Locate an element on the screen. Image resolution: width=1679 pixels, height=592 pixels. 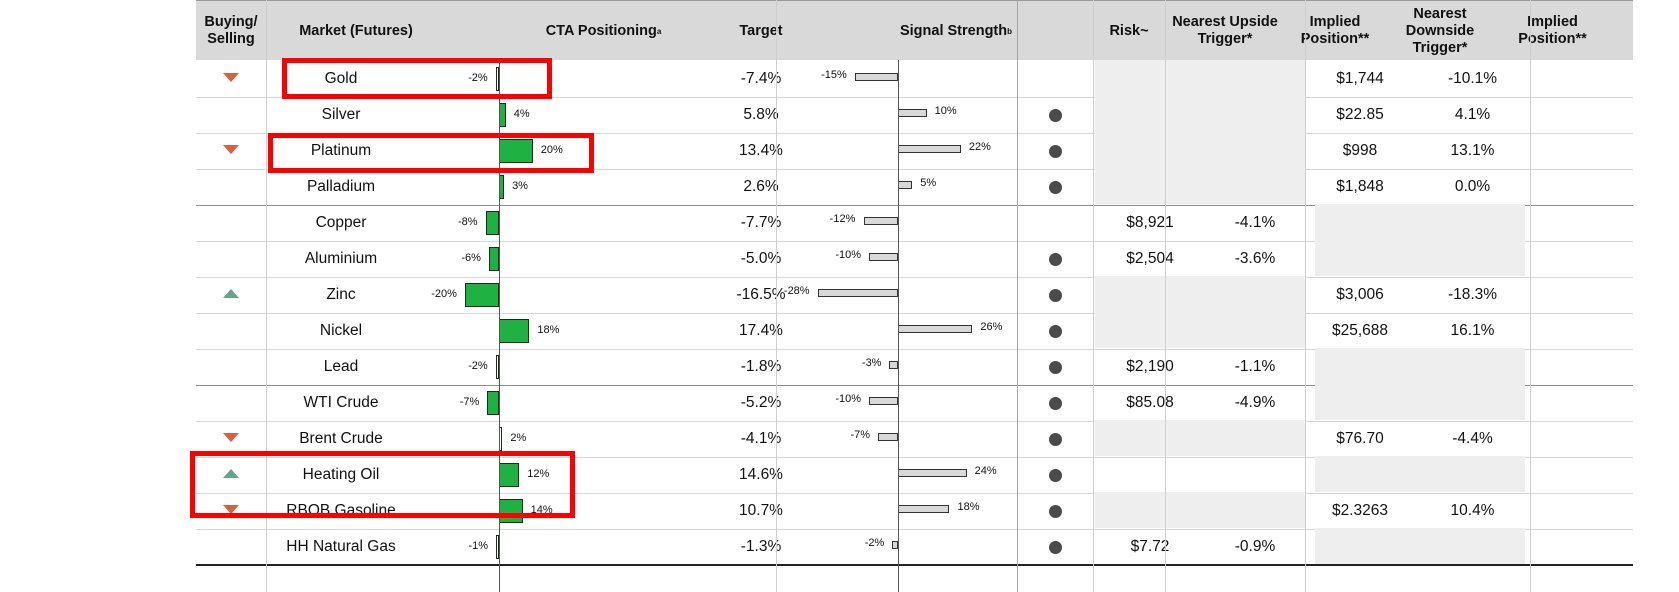
signal-strength-label: 22% is located at coordinates (979, 147).